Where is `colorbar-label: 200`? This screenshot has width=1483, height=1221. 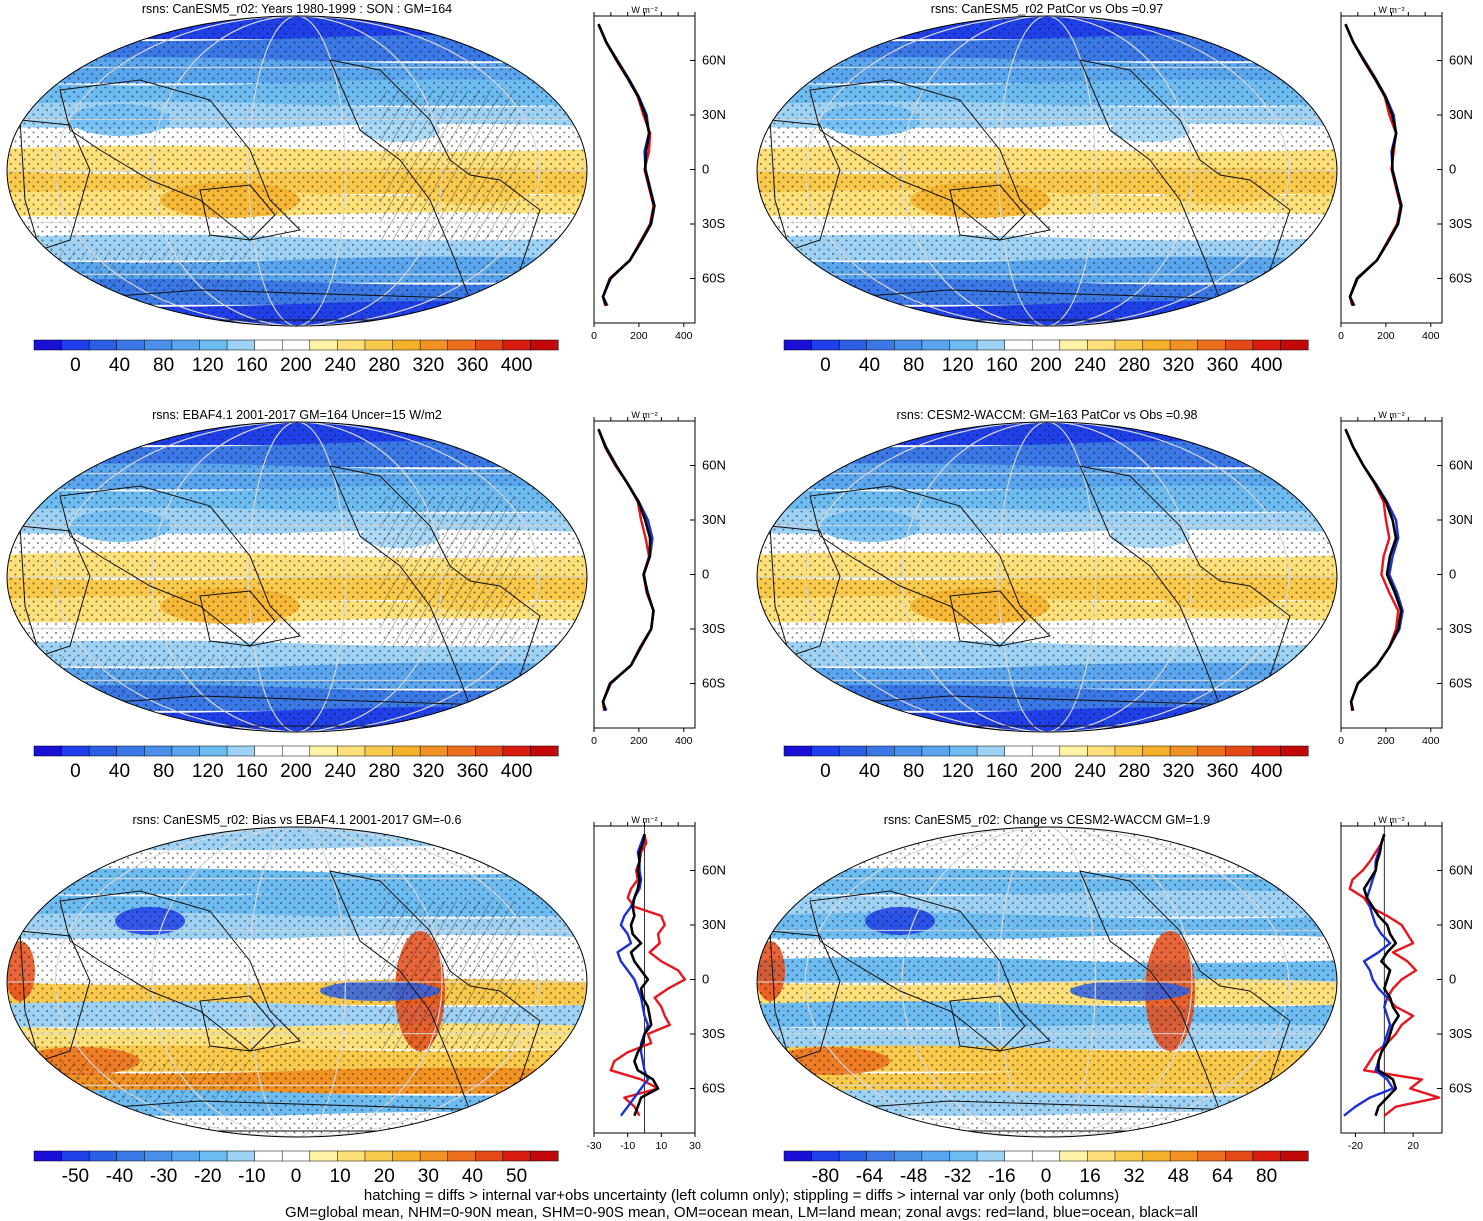
colorbar-label: 200 is located at coordinates (1046, 365).